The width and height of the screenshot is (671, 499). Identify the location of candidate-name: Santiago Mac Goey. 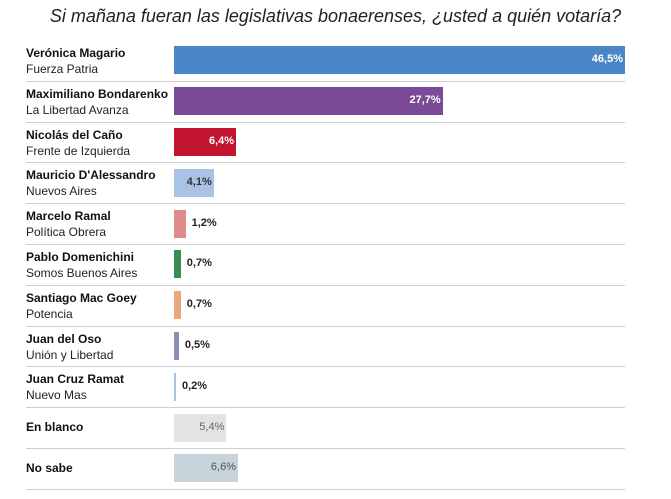
(81, 297).